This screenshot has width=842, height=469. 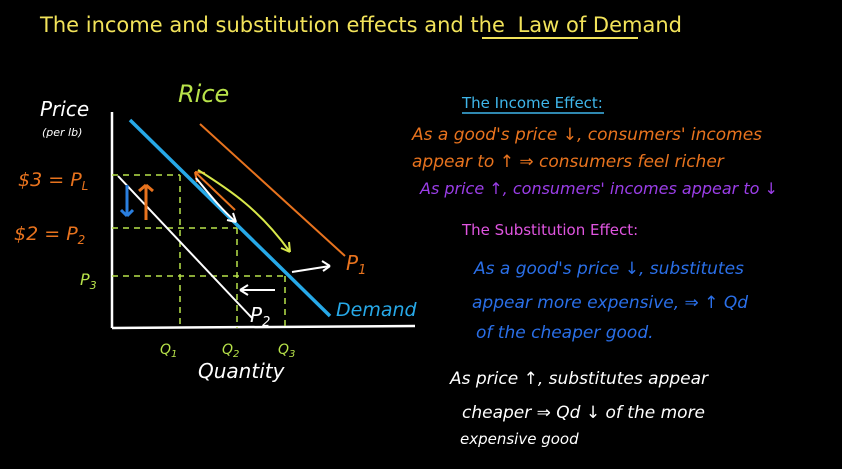 What do you see at coordinates (362, 270) in the screenshot?
I see `curve-subscript: 1` at bounding box center [362, 270].